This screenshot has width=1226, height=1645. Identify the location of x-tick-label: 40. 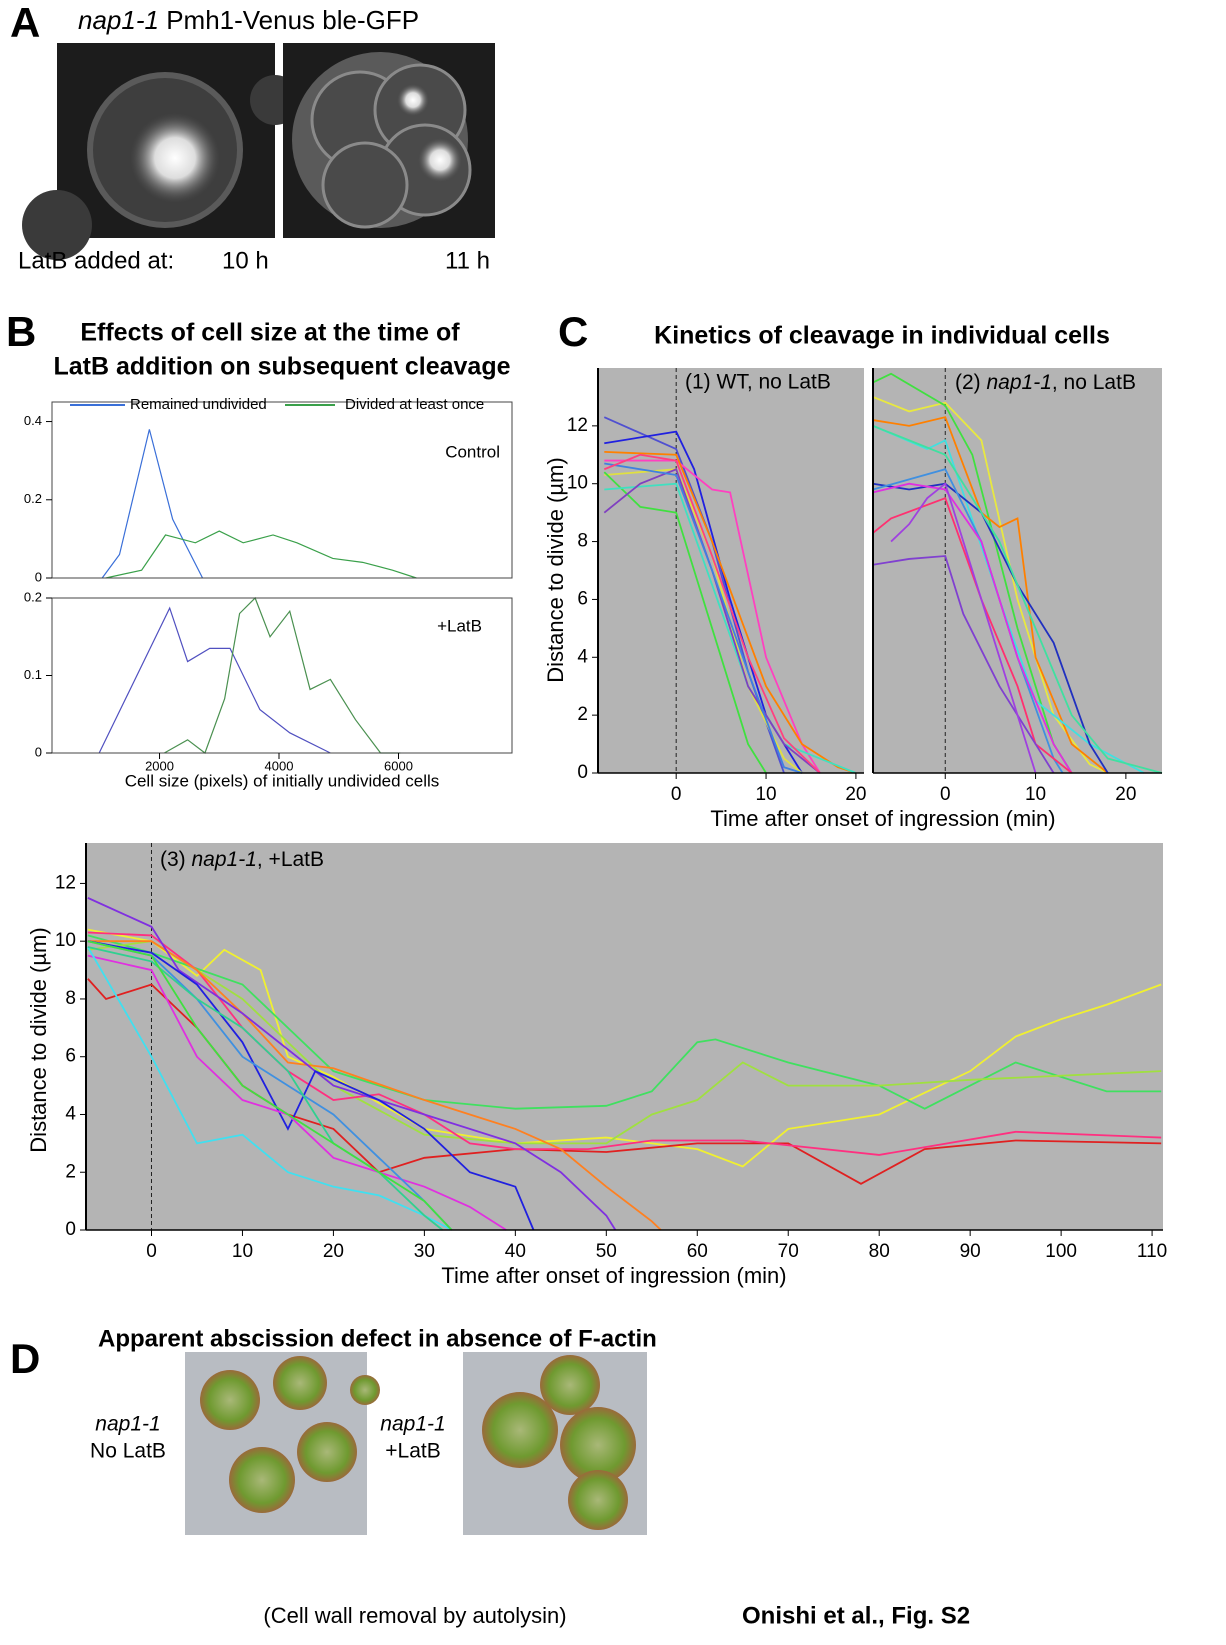
(515, 1251).